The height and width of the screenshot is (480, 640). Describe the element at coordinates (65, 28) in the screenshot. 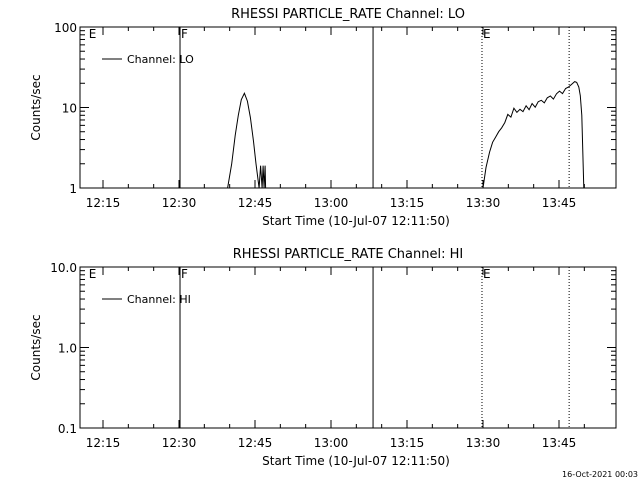

I see `y-tick-label: 100` at that location.